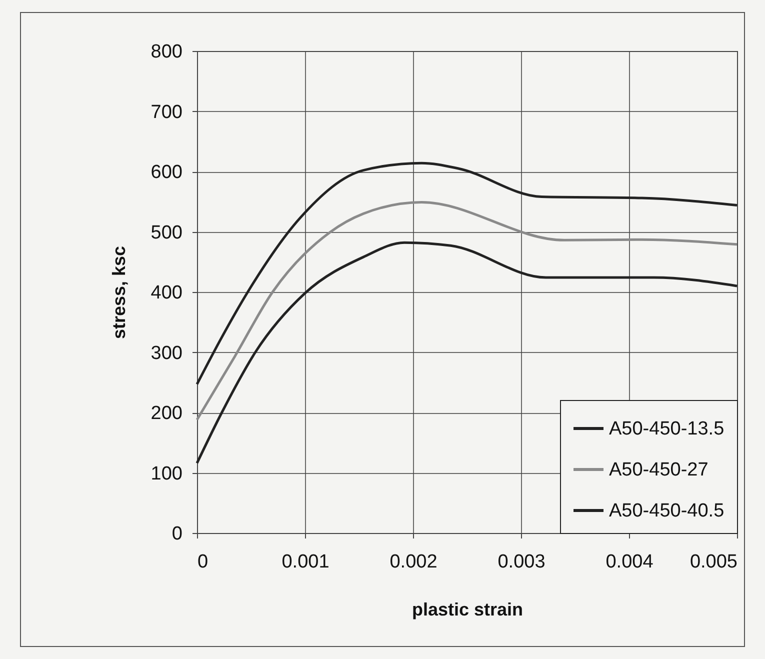  I want to click on y-tick-label: 200, so click(166, 413).